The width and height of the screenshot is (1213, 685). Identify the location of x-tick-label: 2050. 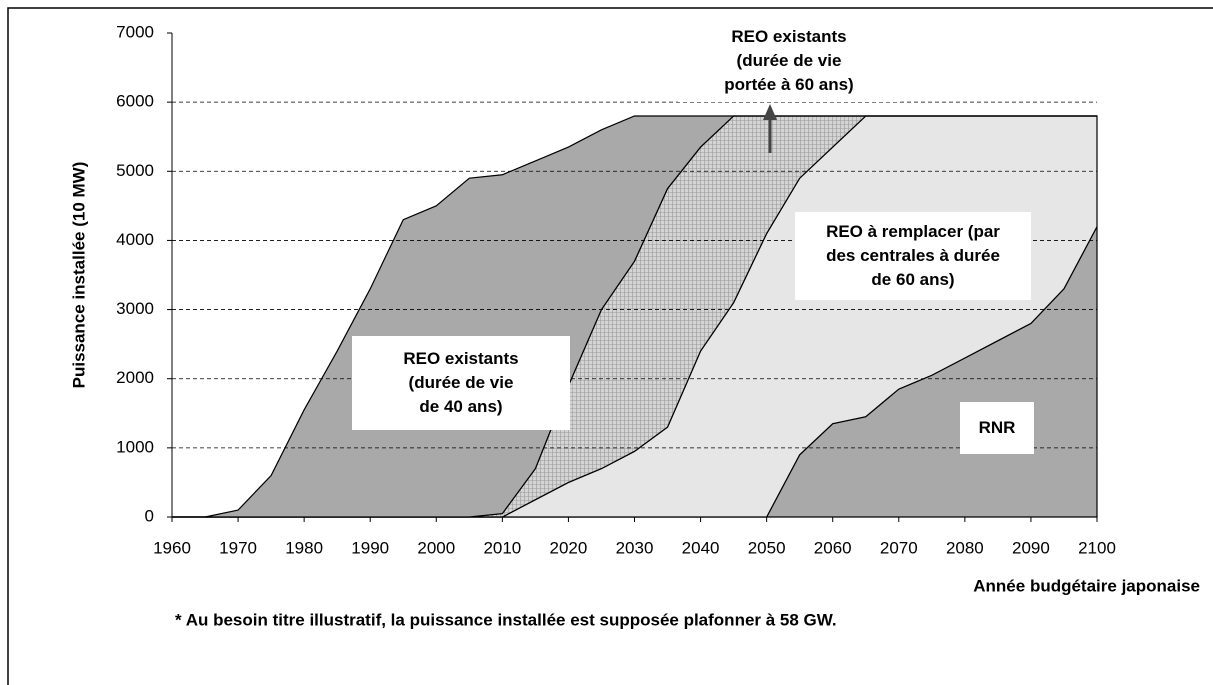
(767, 547).